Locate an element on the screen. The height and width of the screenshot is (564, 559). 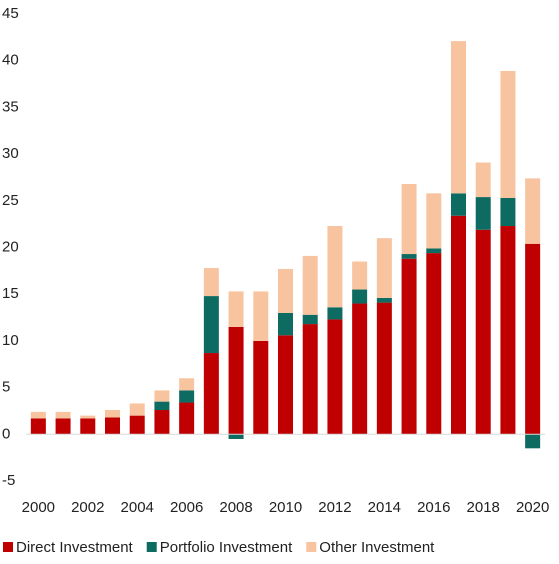
x-tick-label: 2000 is located at coordinates (38, 507).